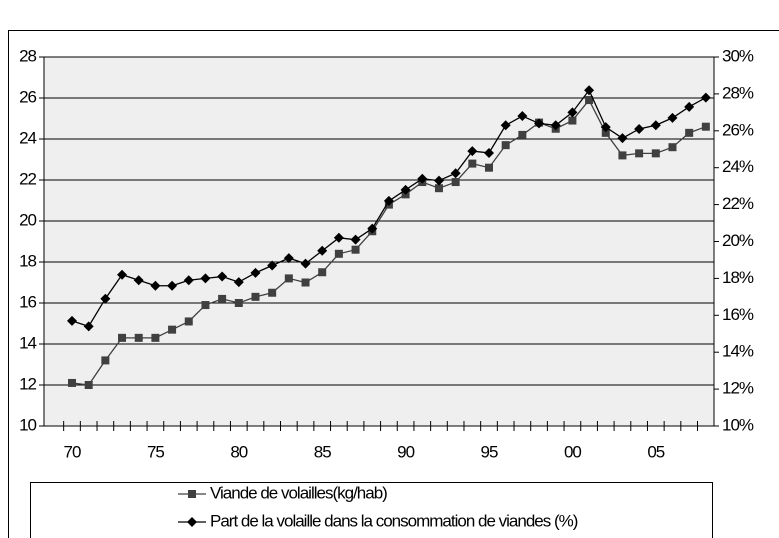 The height and width of the screenshot is (538, 779). What do you see at coordinates (738, 240) in the screenshot?
I see `y2-tick-label: 20%` at bounding box center [738, 240].